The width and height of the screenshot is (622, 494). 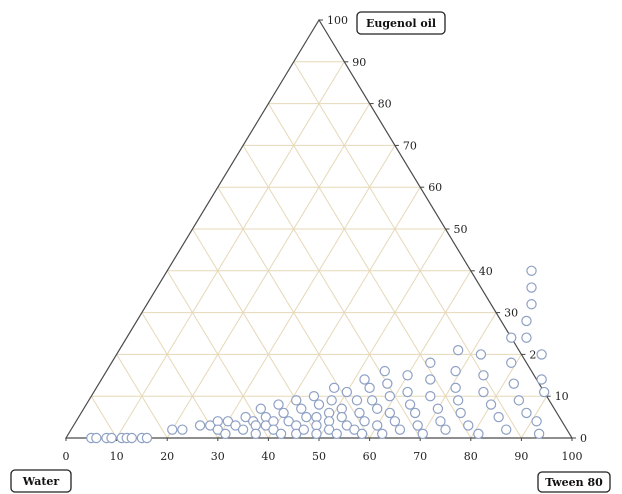 What do you see at coordinates (117, 456) in the screenshot?
I see `bottom-tick-label: 10` at bounding box center [117, 456].